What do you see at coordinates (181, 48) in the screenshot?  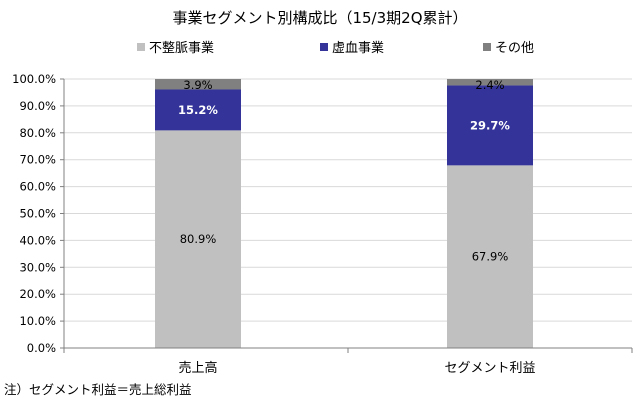 I see `legend-label: 不整脈事業` at bounding box center [181, 48].